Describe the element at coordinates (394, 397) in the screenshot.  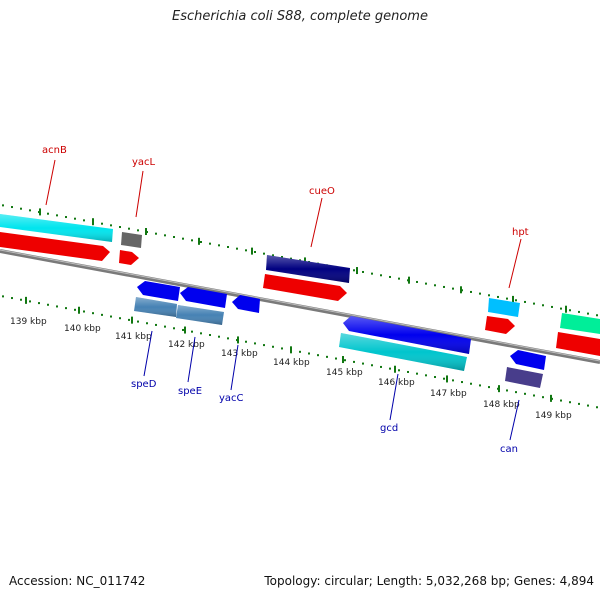
I see `leader-gcd` at that location.